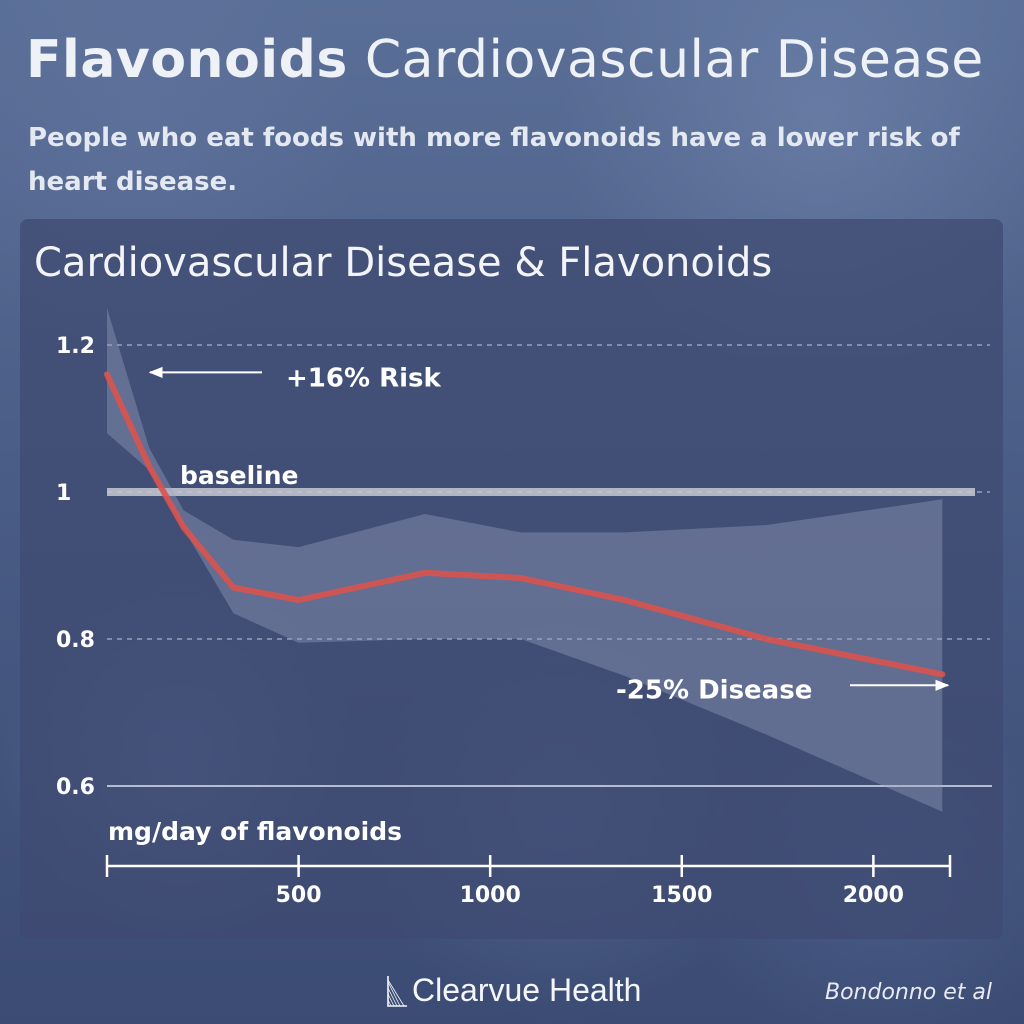 Image resolution: width=1024 pixels, height=1024 pixels. Describe the element at coordinates (187, 60) in the screenshot. I see `title-bold: Flavonoids` at that location.